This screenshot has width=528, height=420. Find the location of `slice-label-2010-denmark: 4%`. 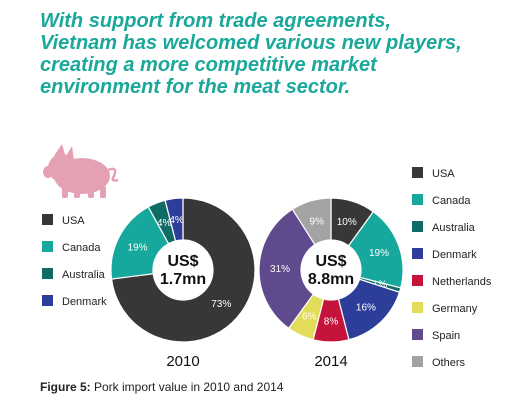

slice-label-2010-denmark: 4% is located at coordinates (176, 220).